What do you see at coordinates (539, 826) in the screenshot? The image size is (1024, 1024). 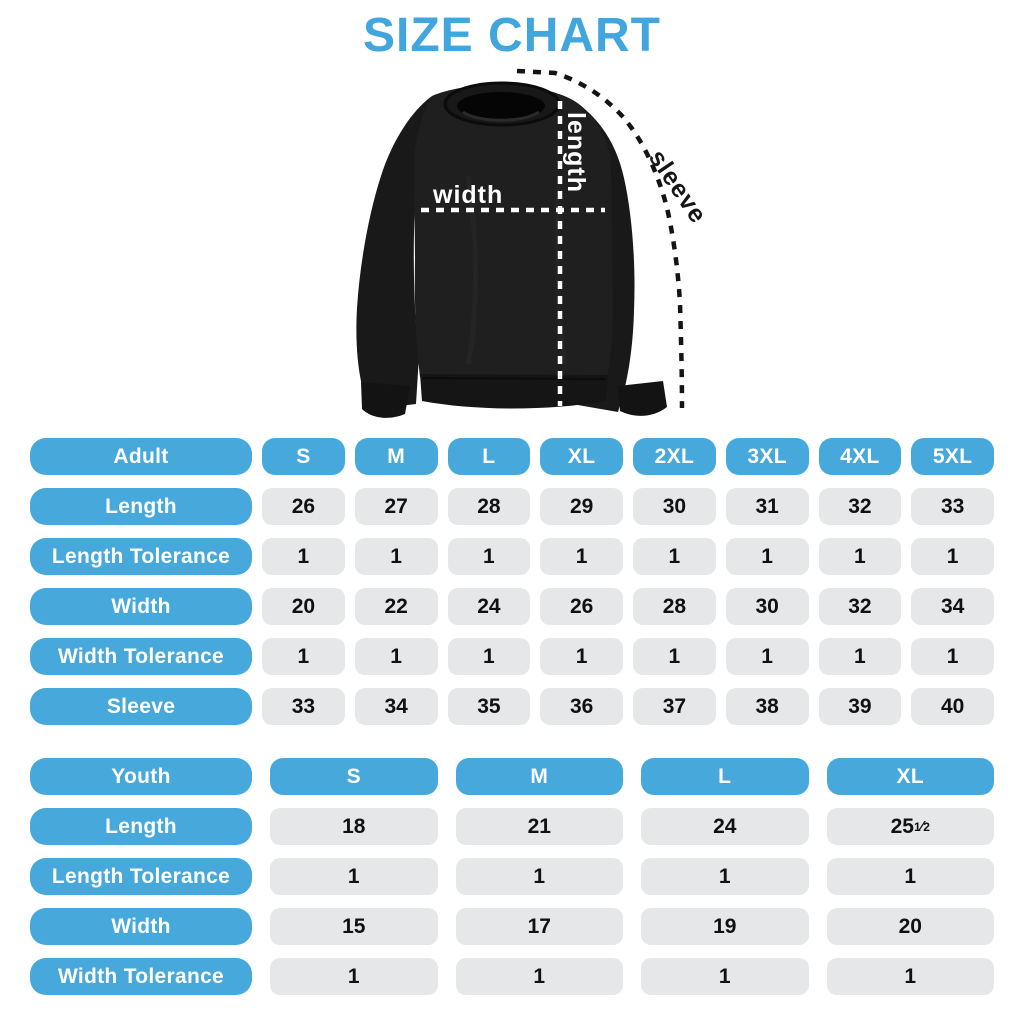 I see `value-cell: 21` at bounding box center [539, 826].